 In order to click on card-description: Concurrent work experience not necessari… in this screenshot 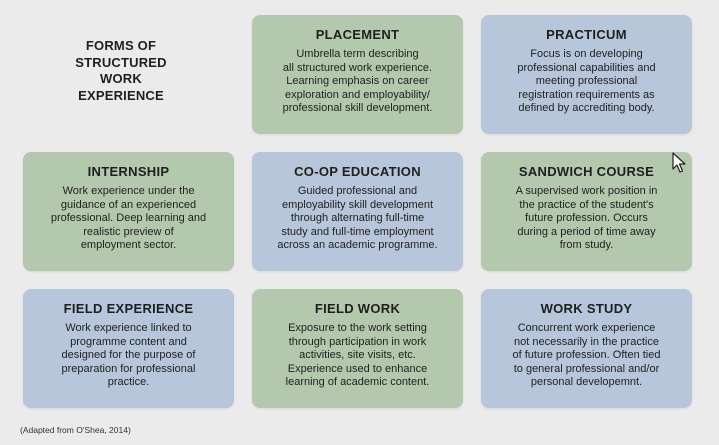, I will do `click(586, 355)`.